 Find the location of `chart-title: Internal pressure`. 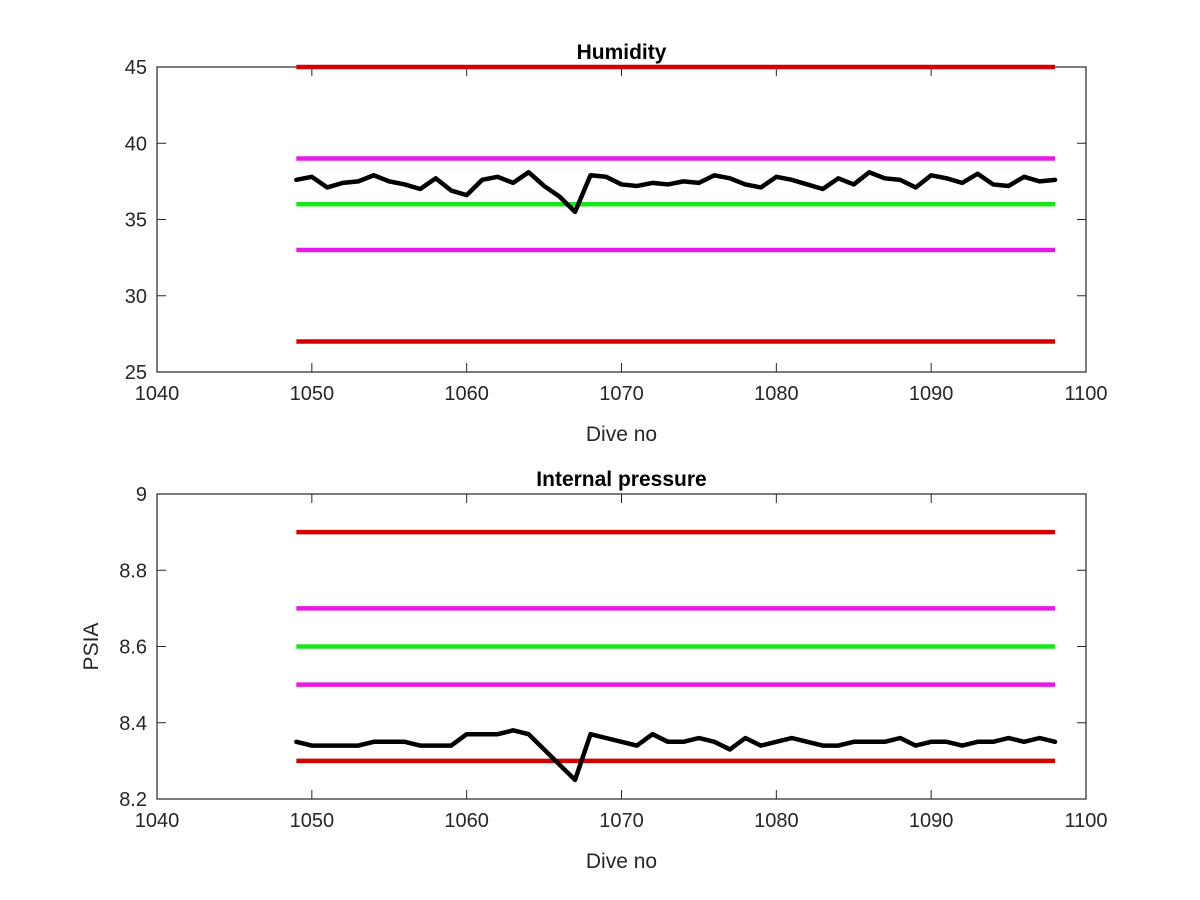

chart-title: Internal pressure is located at coordinates (621, 479).